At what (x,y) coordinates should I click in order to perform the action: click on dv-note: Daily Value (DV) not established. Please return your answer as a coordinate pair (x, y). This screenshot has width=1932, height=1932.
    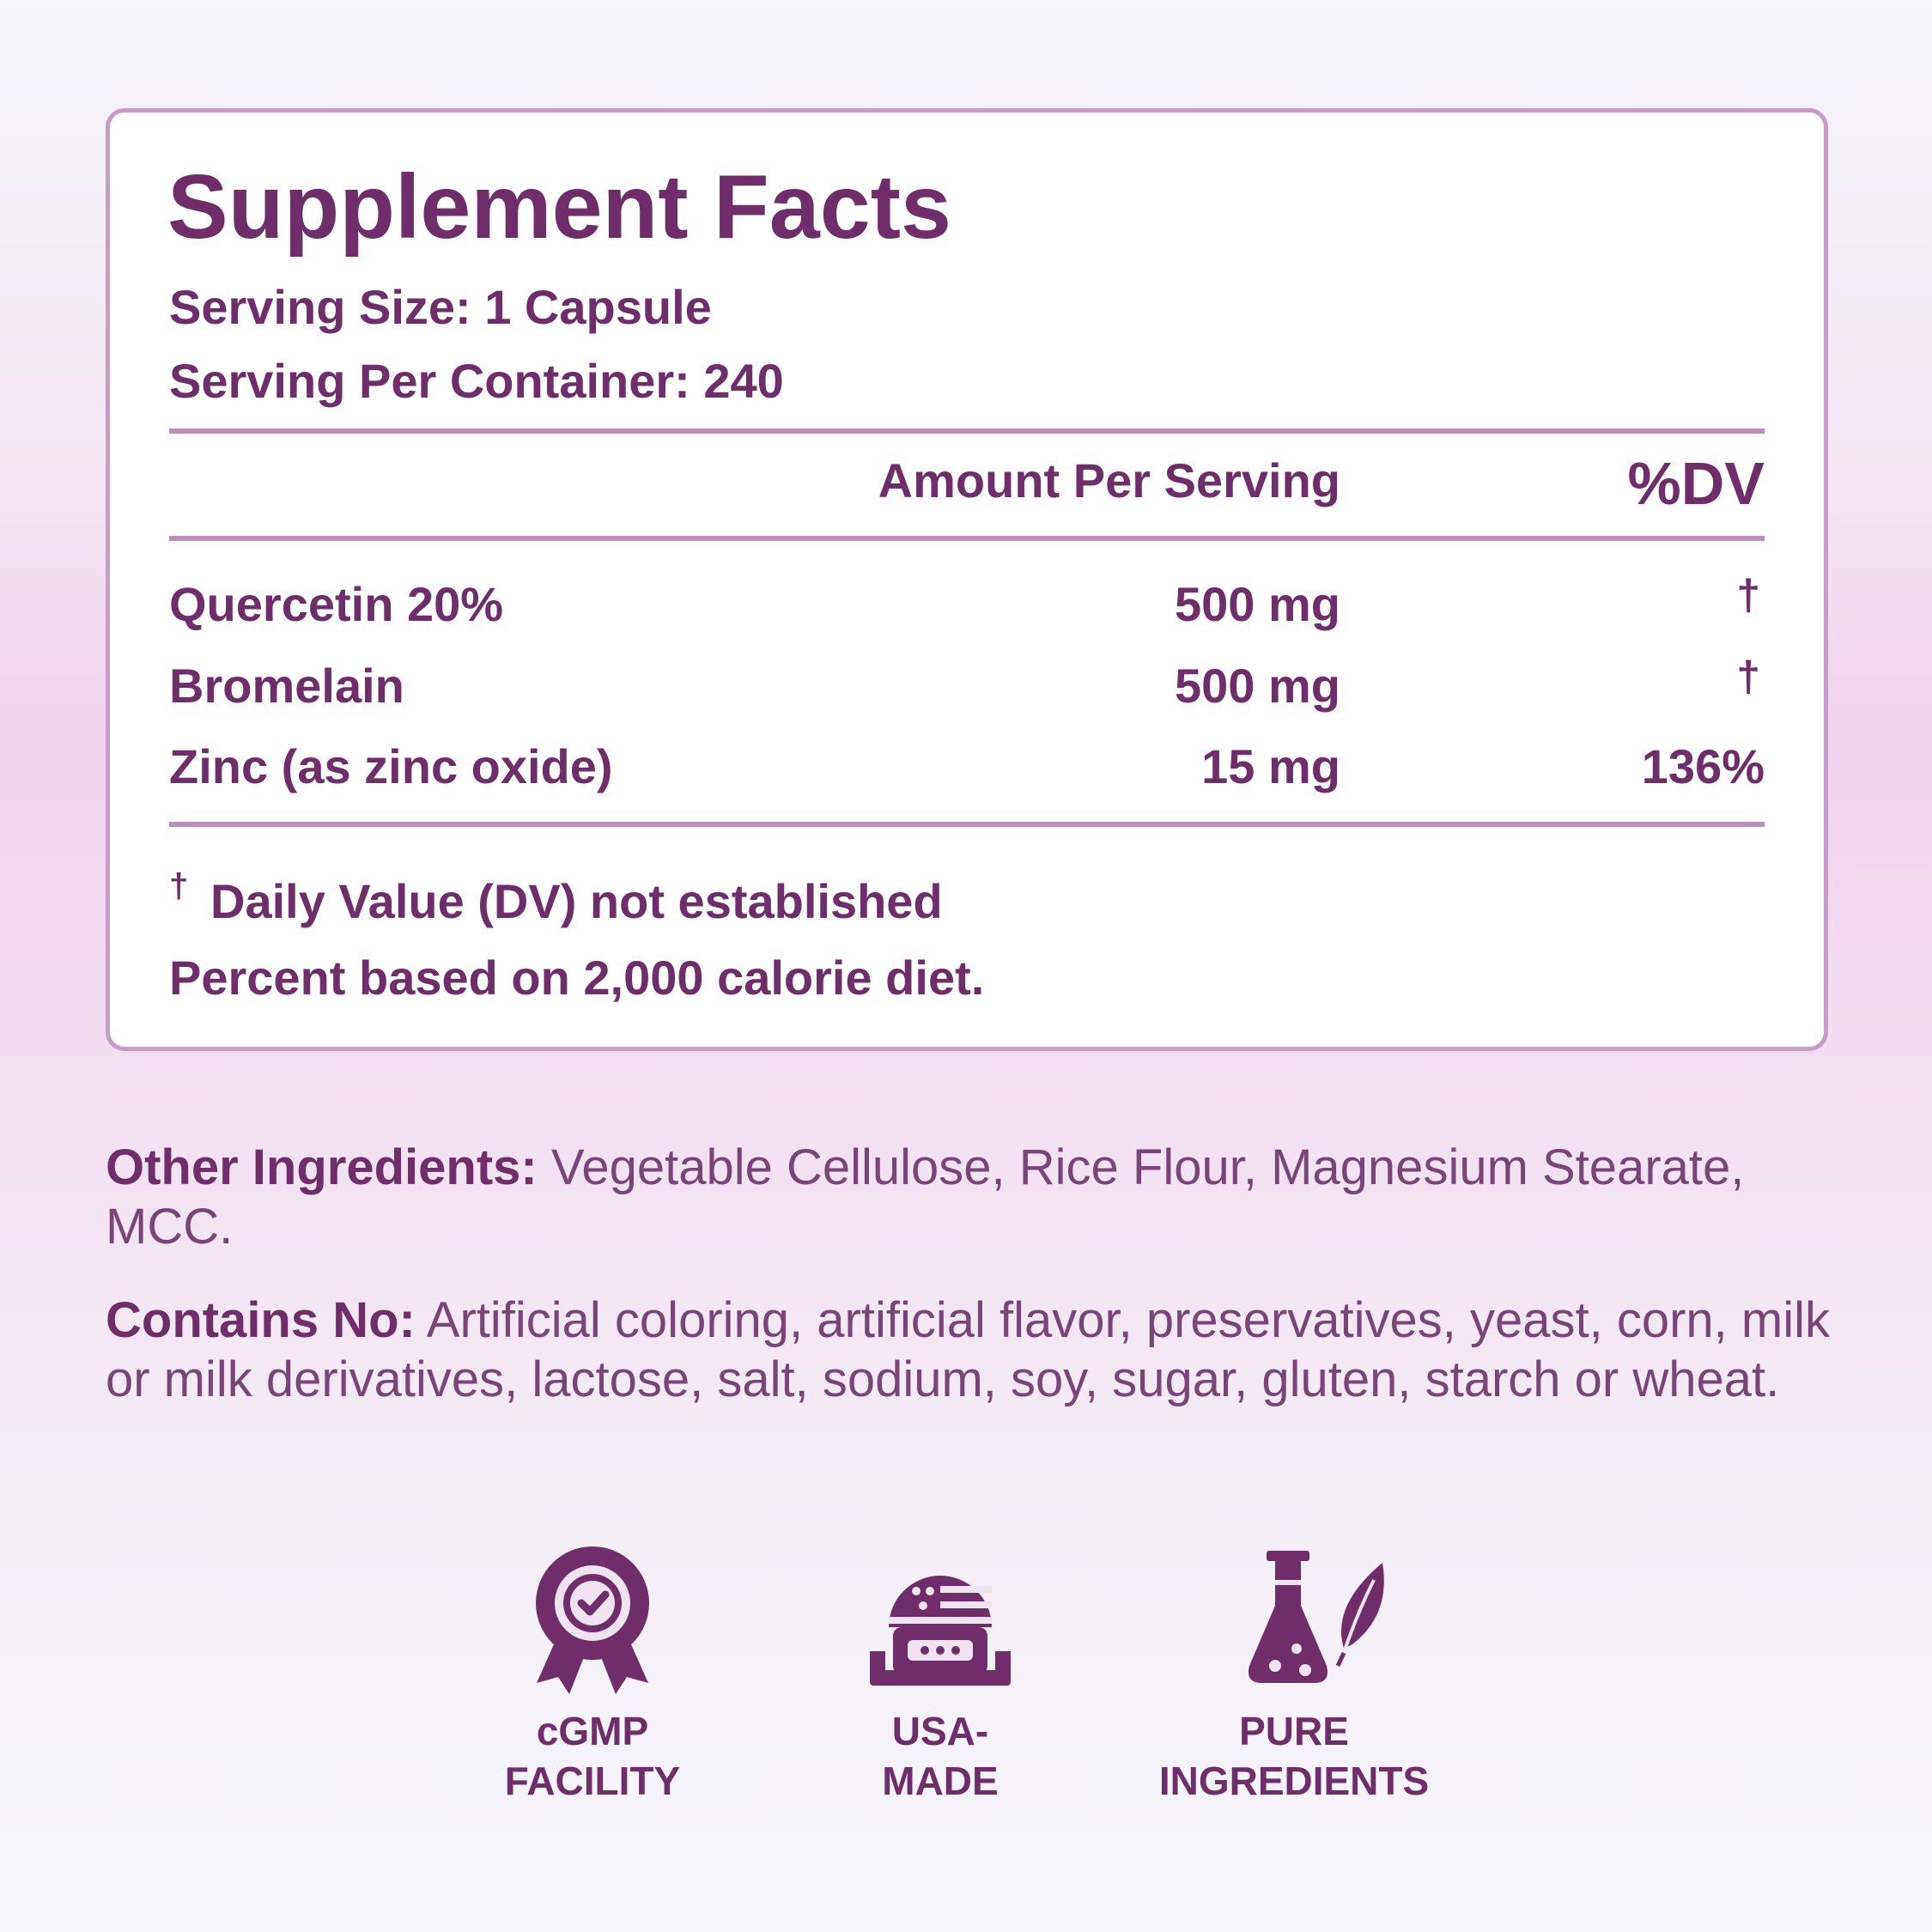
    Looking at the image, I should click on (576, 901).